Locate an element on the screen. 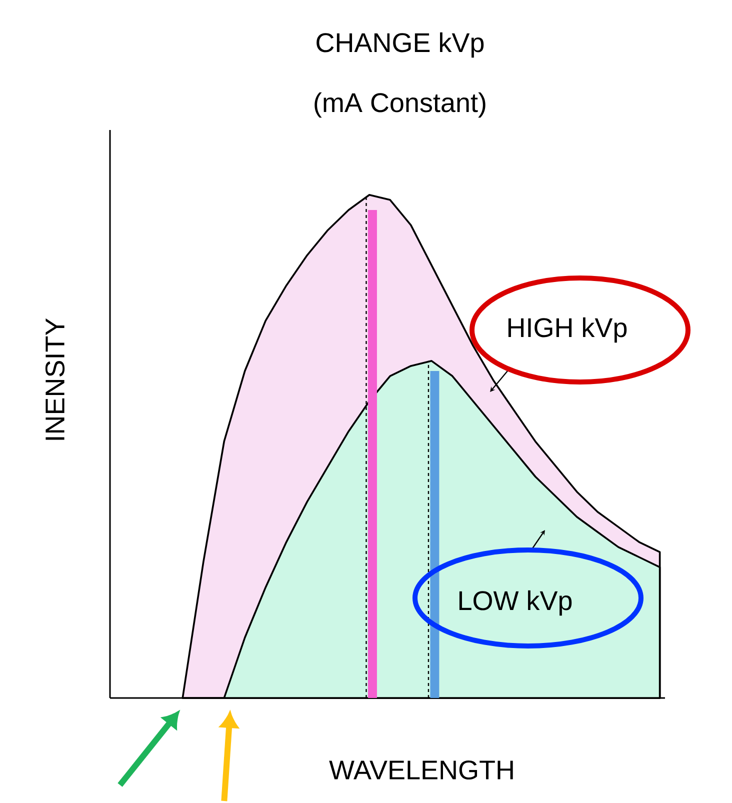 The image size is (732, 803). y-axis-title: INENSITY is located at coordinates (55, 379).